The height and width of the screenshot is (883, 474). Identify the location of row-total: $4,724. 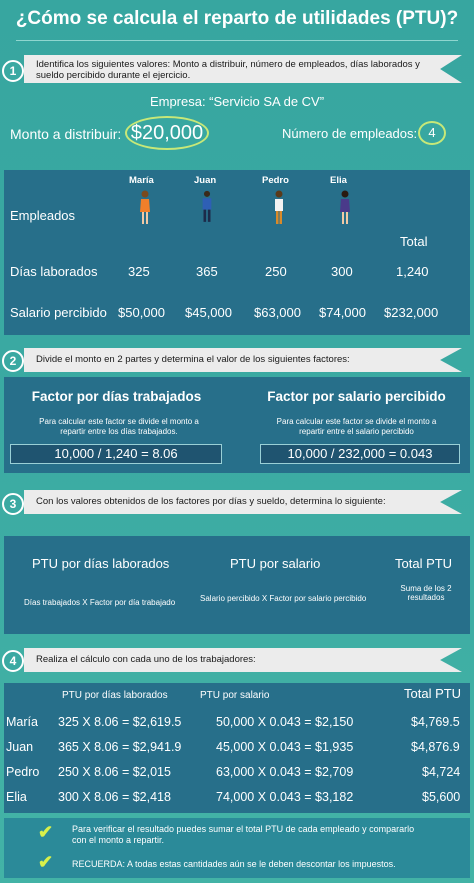
(441, 772).